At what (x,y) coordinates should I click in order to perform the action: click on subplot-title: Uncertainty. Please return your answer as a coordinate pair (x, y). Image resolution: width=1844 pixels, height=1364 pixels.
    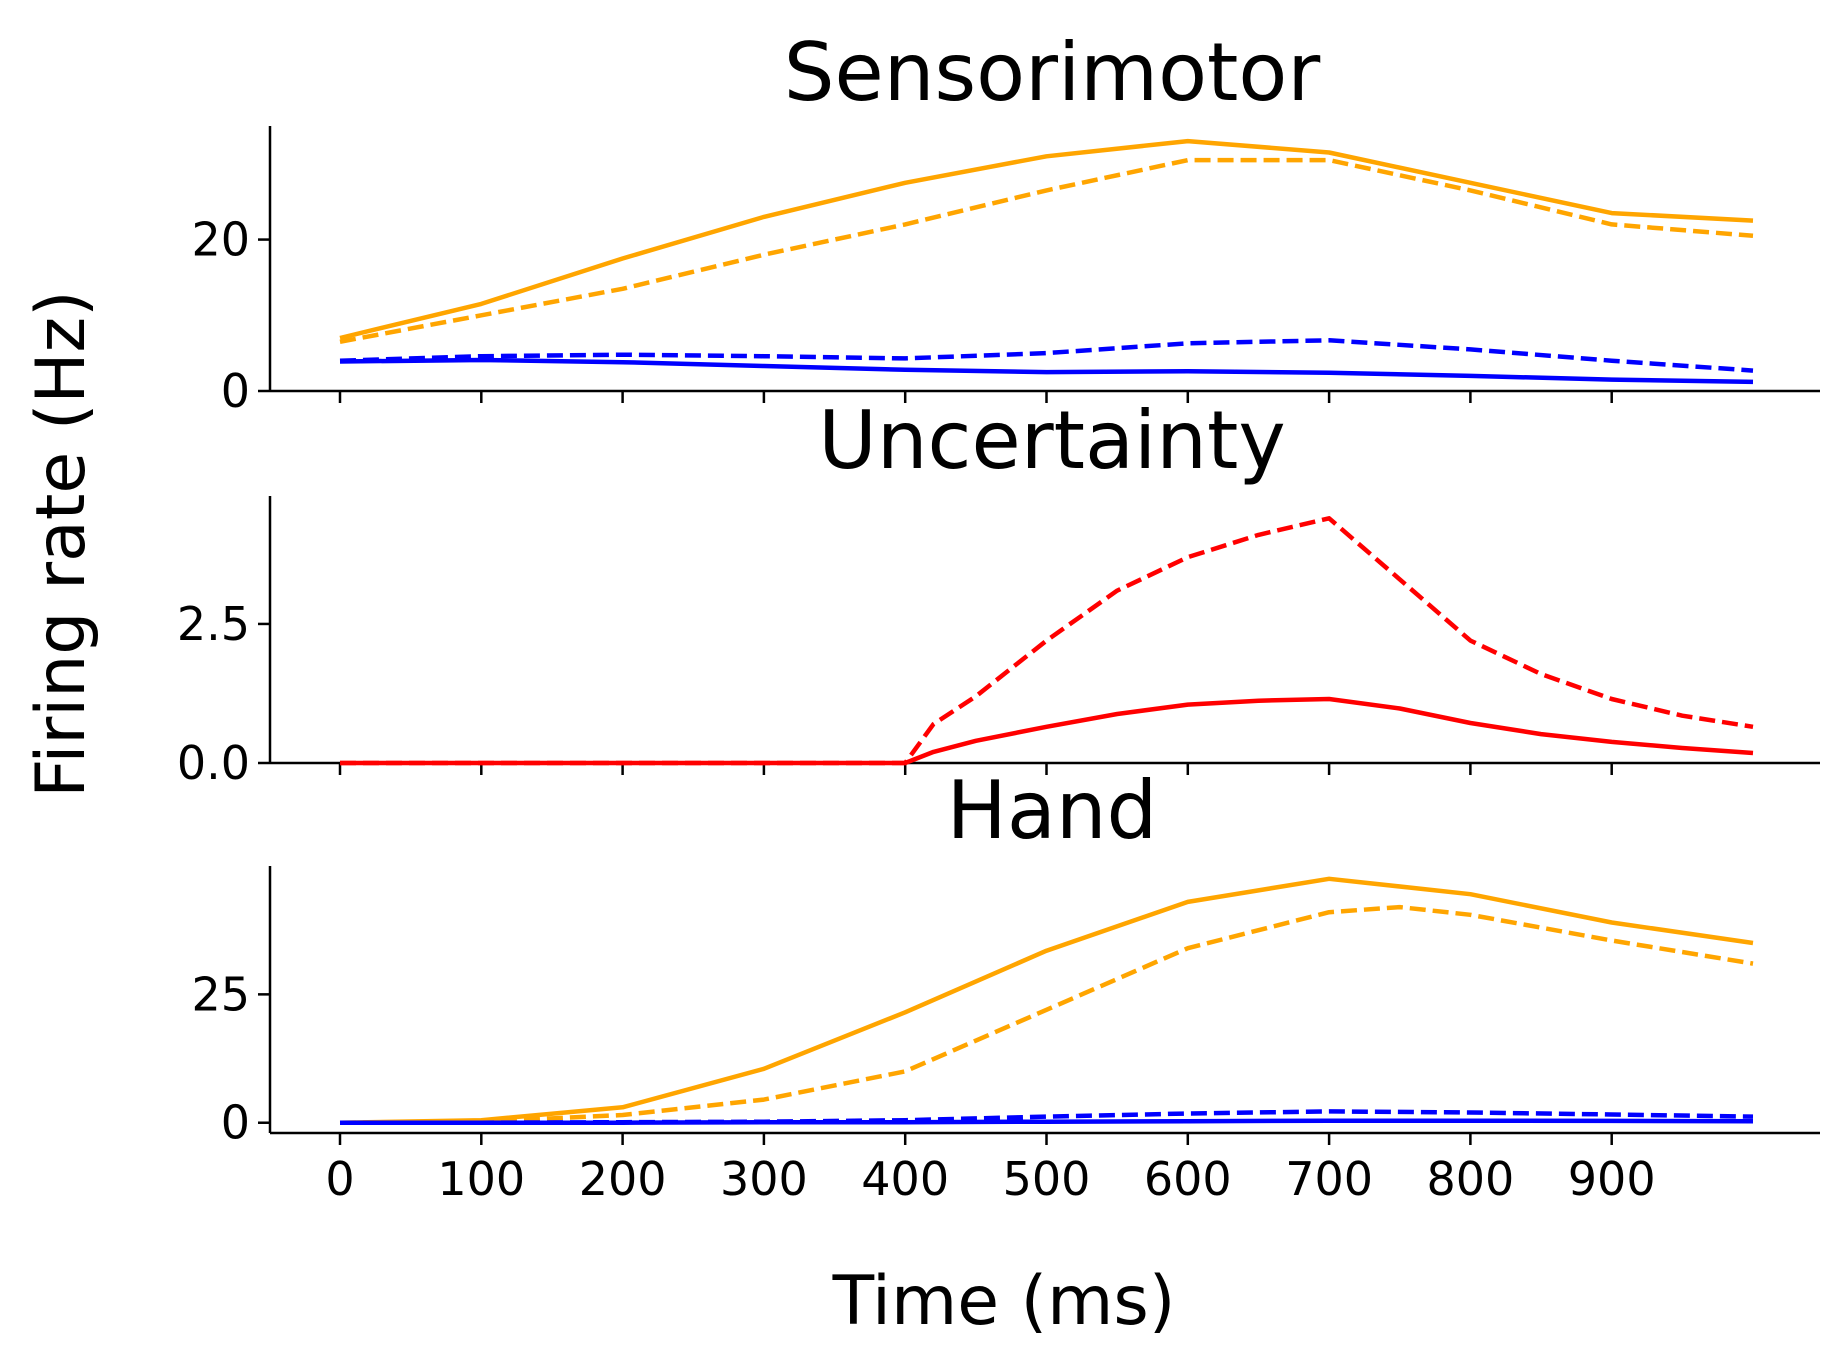
    Looking at the image, I should click on (1051, 440).